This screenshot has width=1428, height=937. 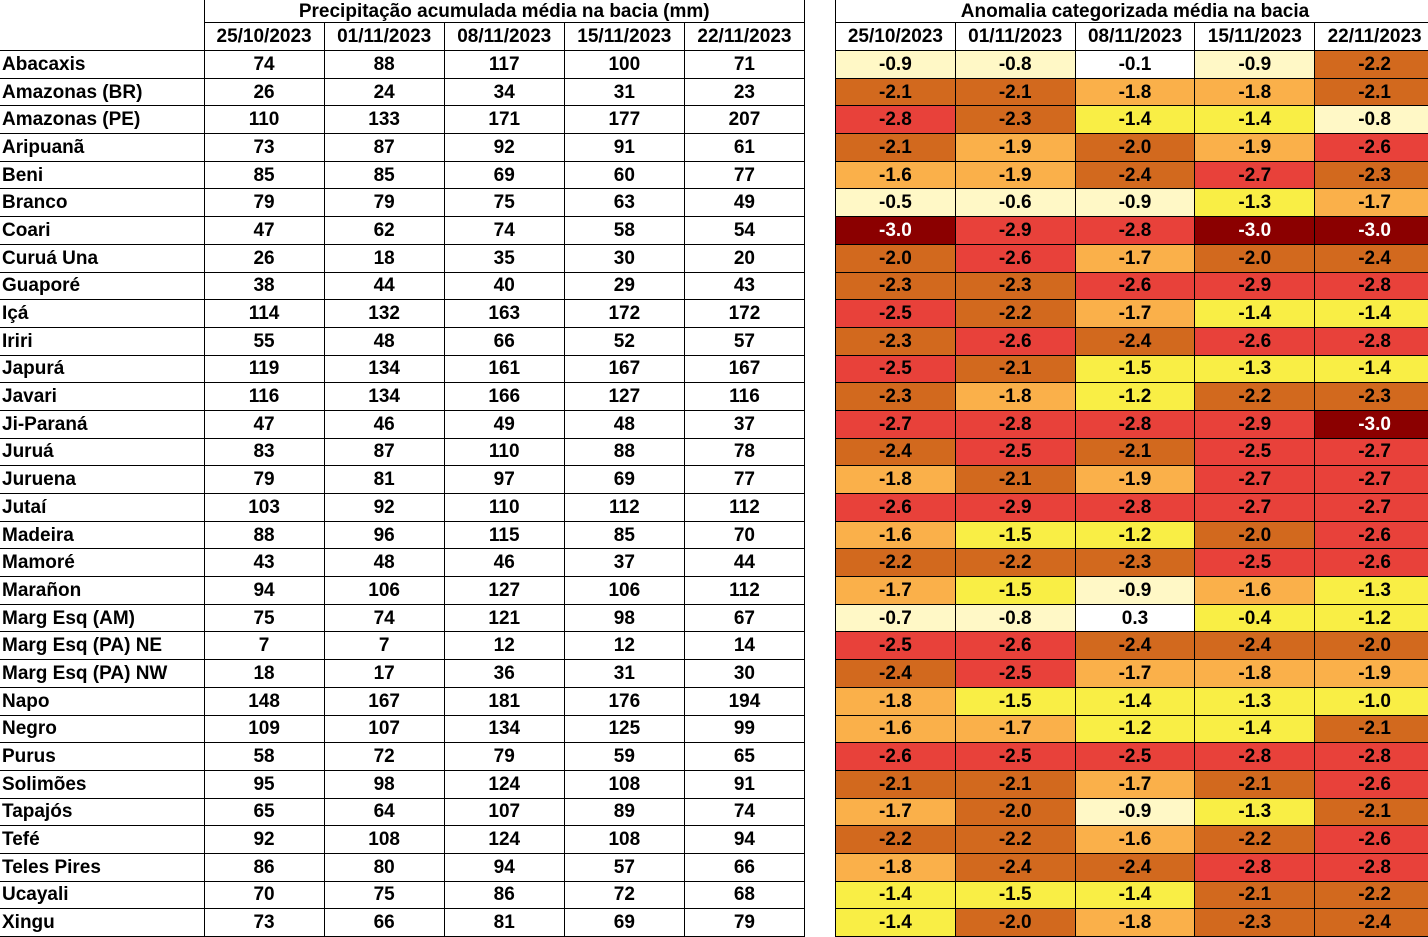 What do you see at coordinates (624, 37) in the screenshot?
I see `date-header: 15/11/2023` at bounding box center [624, 37].